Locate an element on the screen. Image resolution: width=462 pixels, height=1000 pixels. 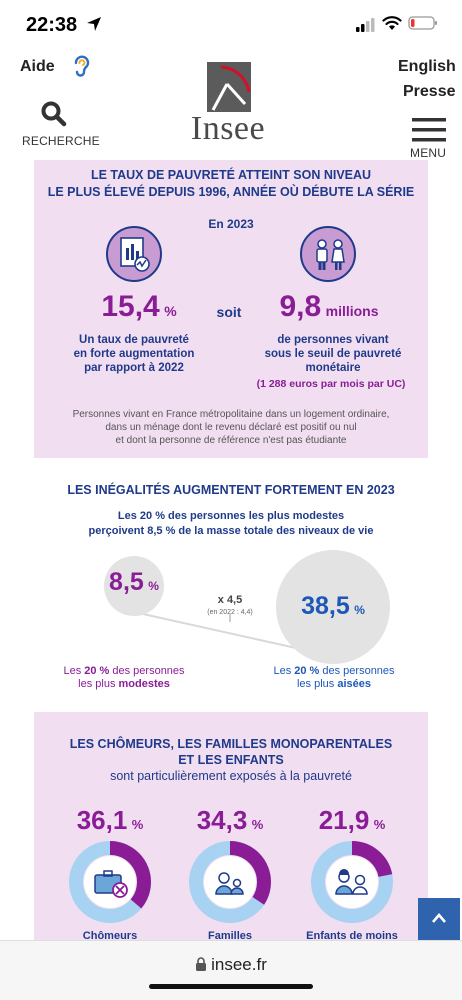
poverty-title-line-1: LE TAUX DE PAUVRETÉ ATTEINT SON NIVEAU is located at coordinates (231, 175).